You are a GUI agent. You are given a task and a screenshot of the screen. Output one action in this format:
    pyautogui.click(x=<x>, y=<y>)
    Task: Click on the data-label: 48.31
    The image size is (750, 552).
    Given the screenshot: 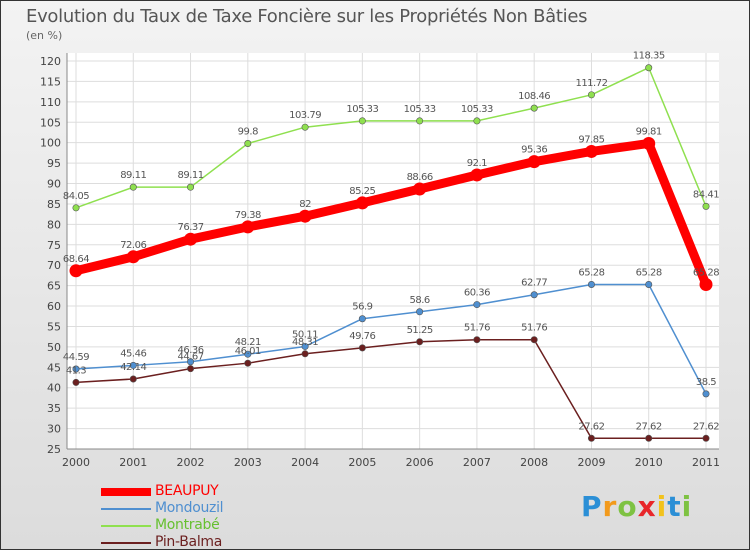 What is the action you would take?
    pyautogui.click(x=305, y=342)
    